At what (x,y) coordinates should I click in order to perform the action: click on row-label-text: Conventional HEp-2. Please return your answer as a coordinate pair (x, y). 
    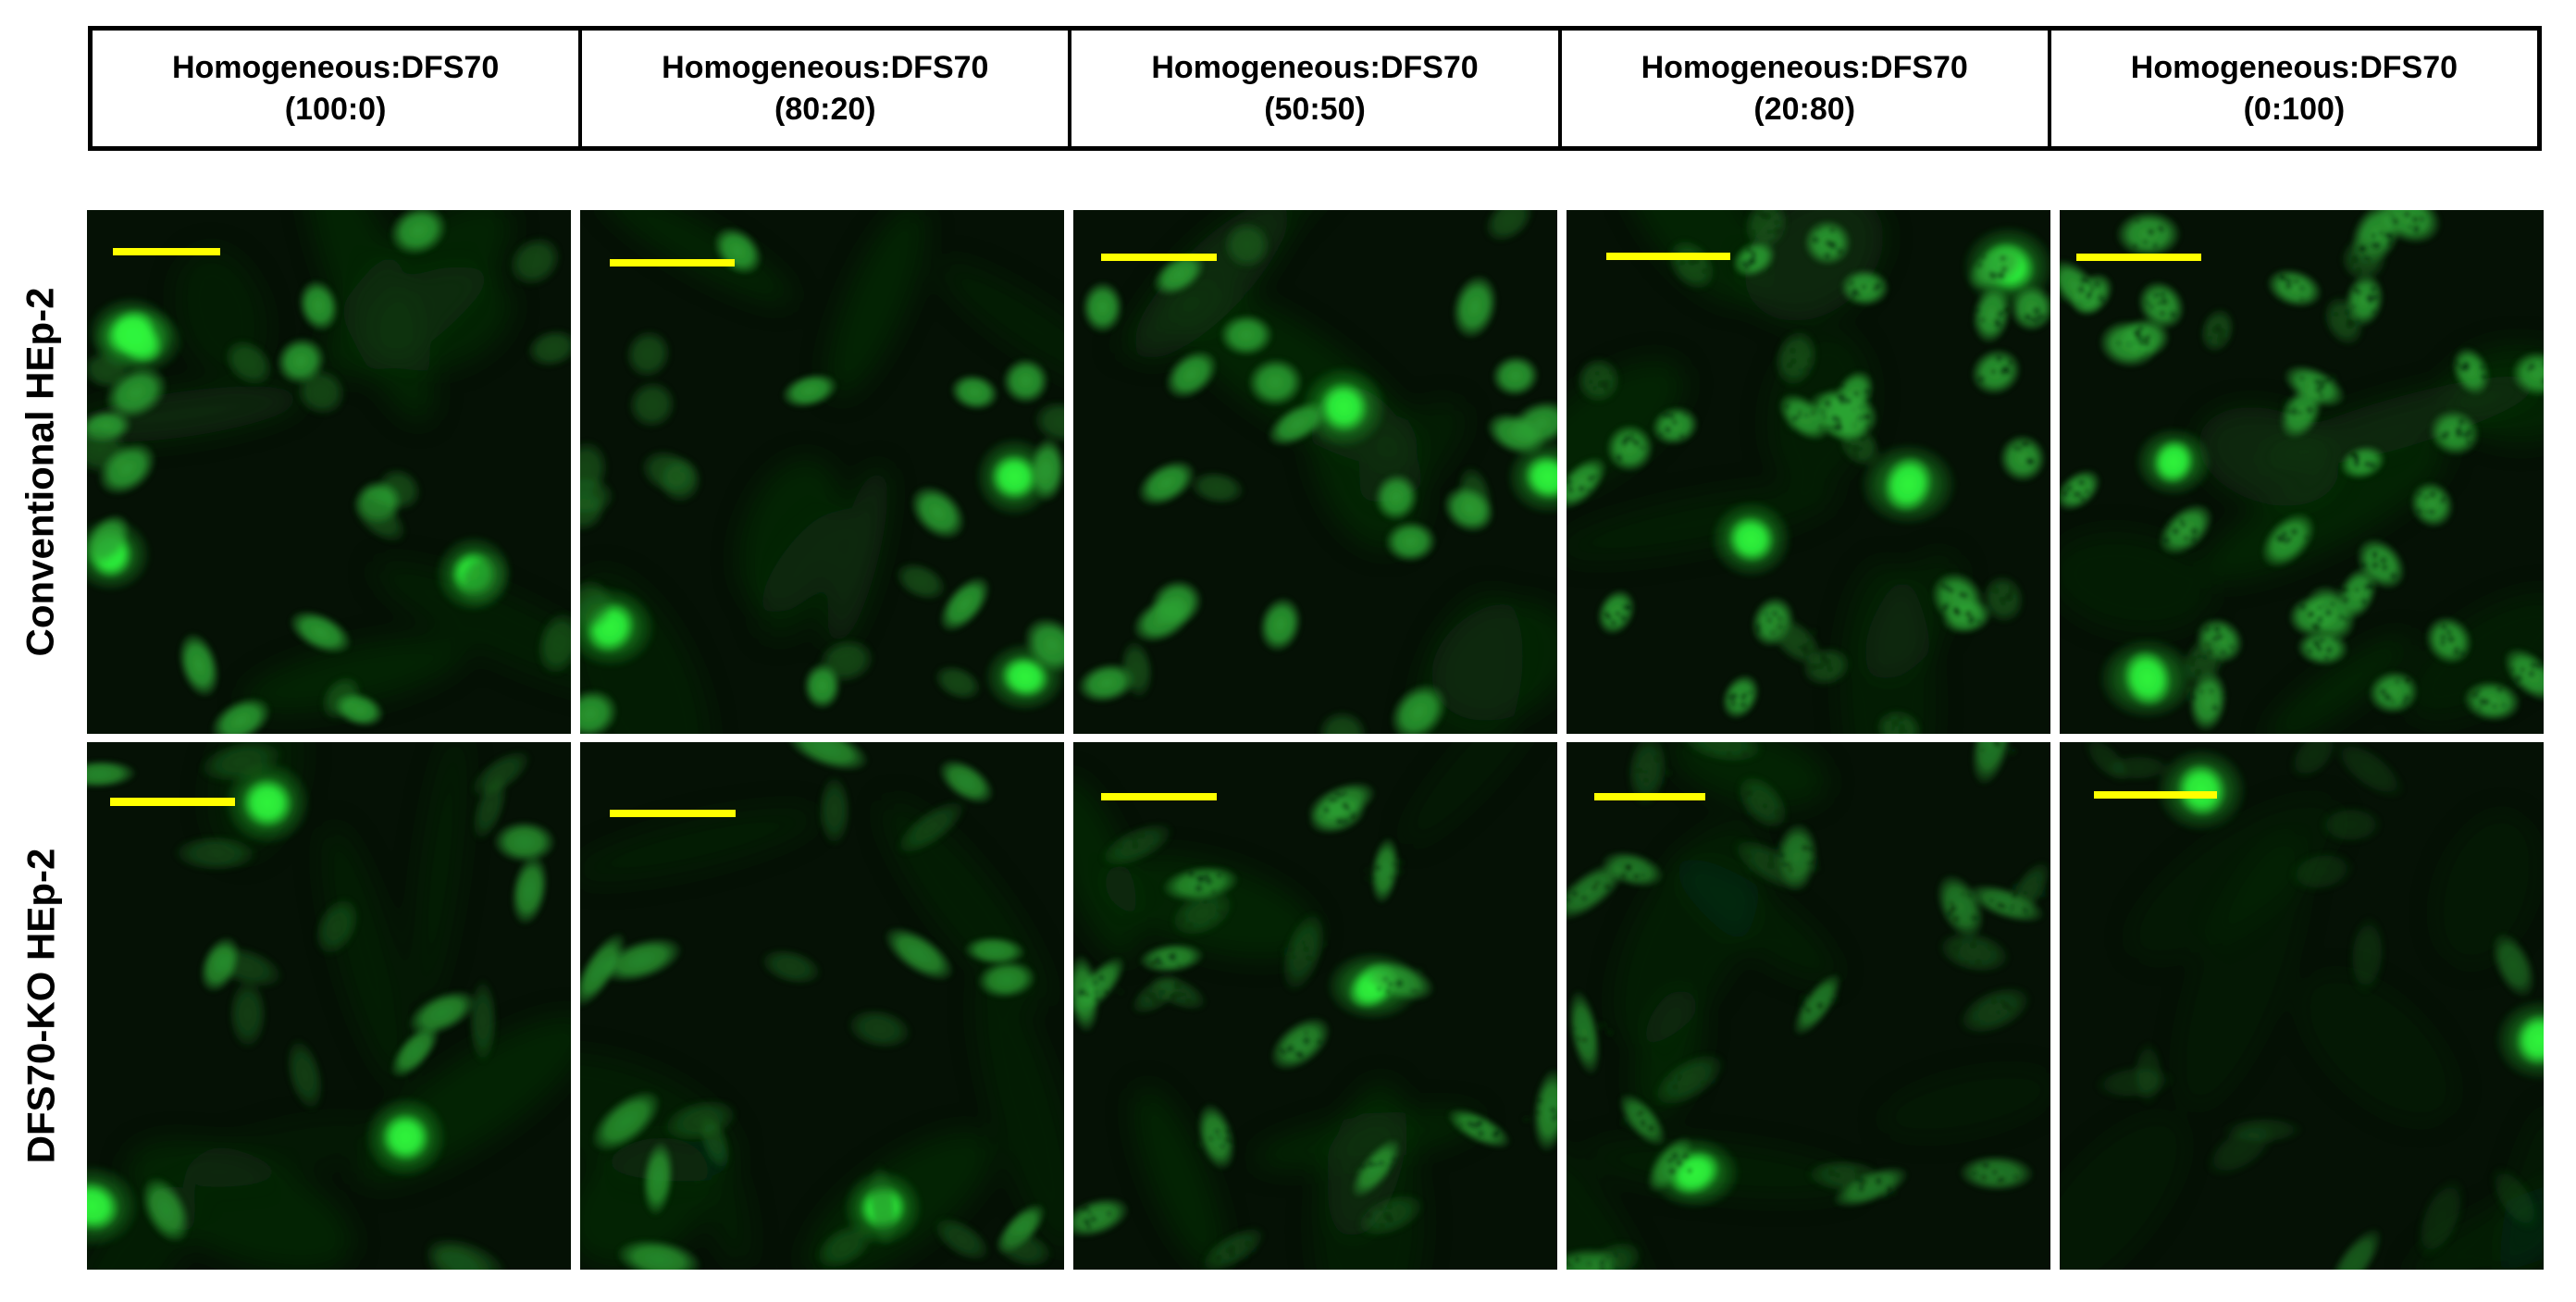
    Looking at the image, I should click on (40, 472).